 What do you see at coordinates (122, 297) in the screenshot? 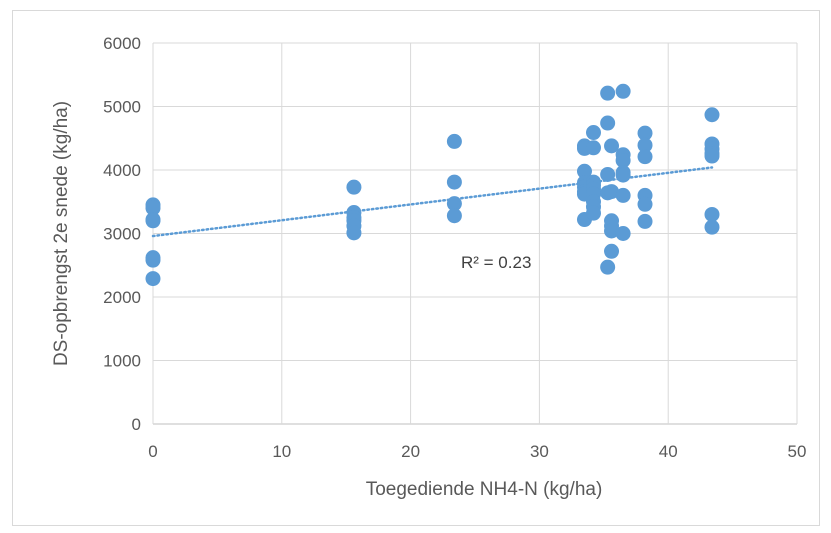
I see `y-tick-label: 2000` at bounding box center [122, 297].